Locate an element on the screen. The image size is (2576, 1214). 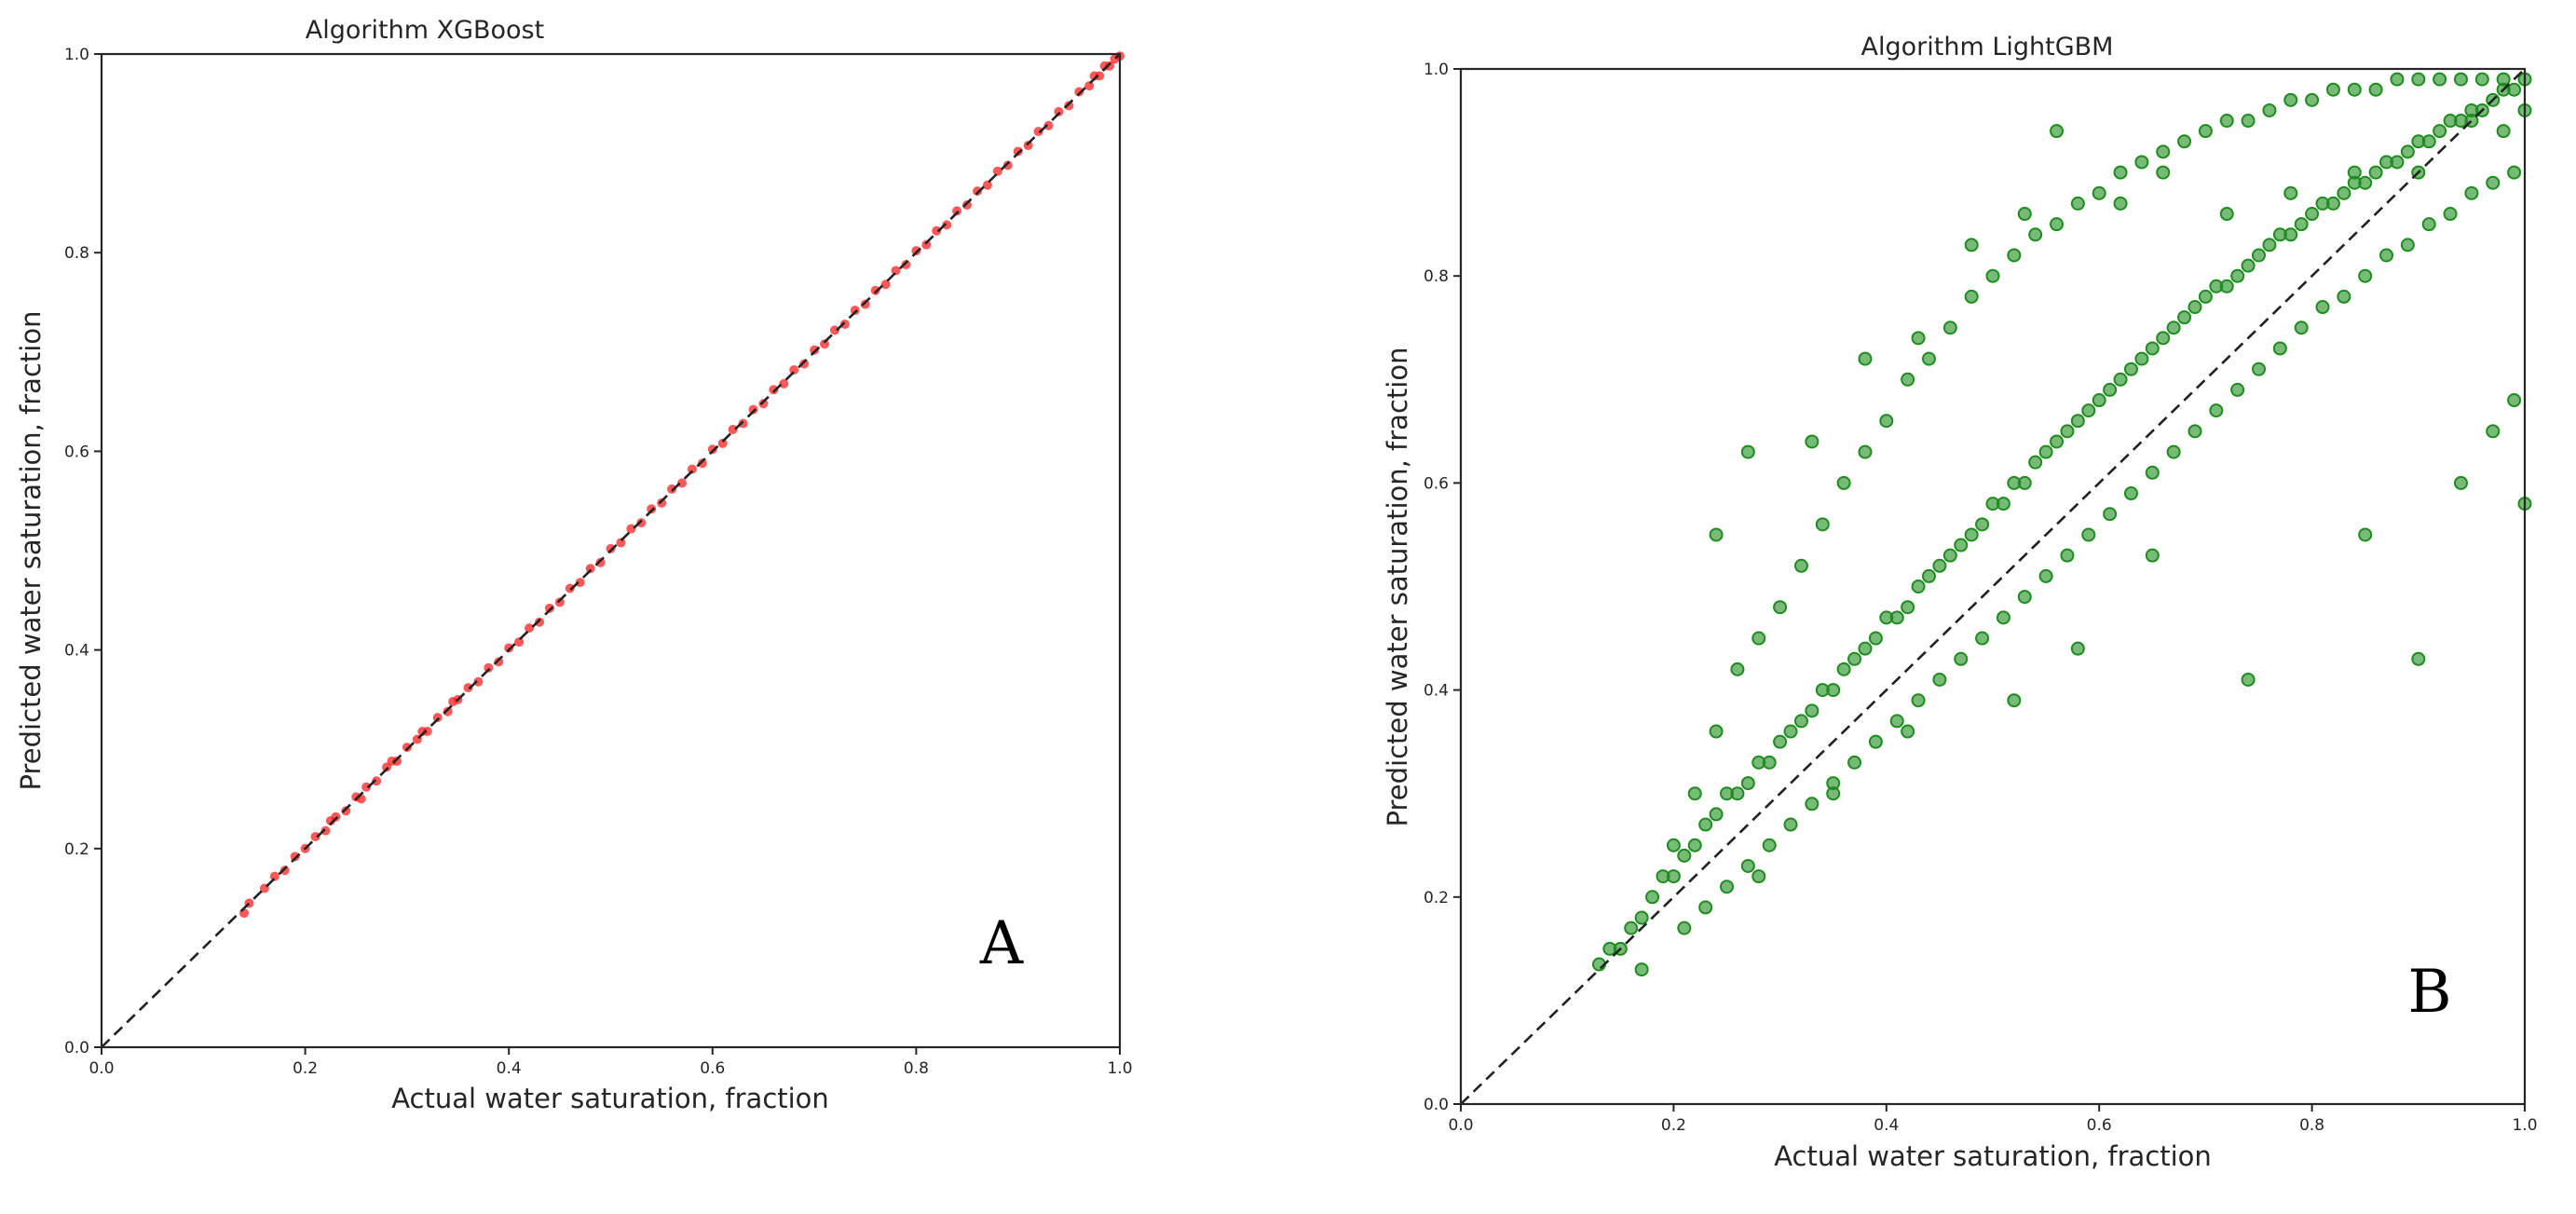
y-tick-label: 1.0 is located at coordinates (1436, 70).